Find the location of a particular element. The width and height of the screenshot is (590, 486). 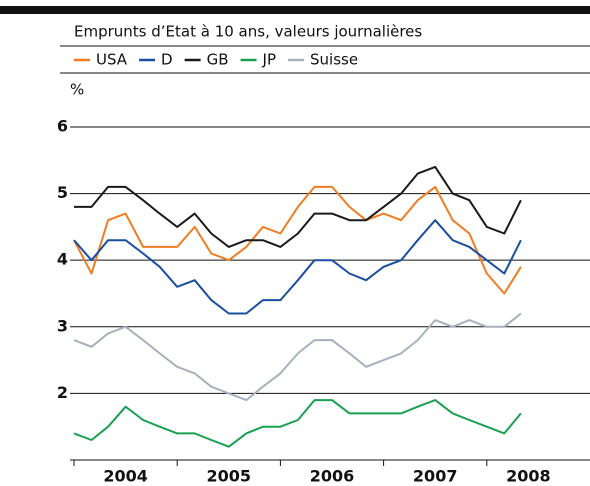

x-tick-label: 2008 is located at coordinates (528, 476).